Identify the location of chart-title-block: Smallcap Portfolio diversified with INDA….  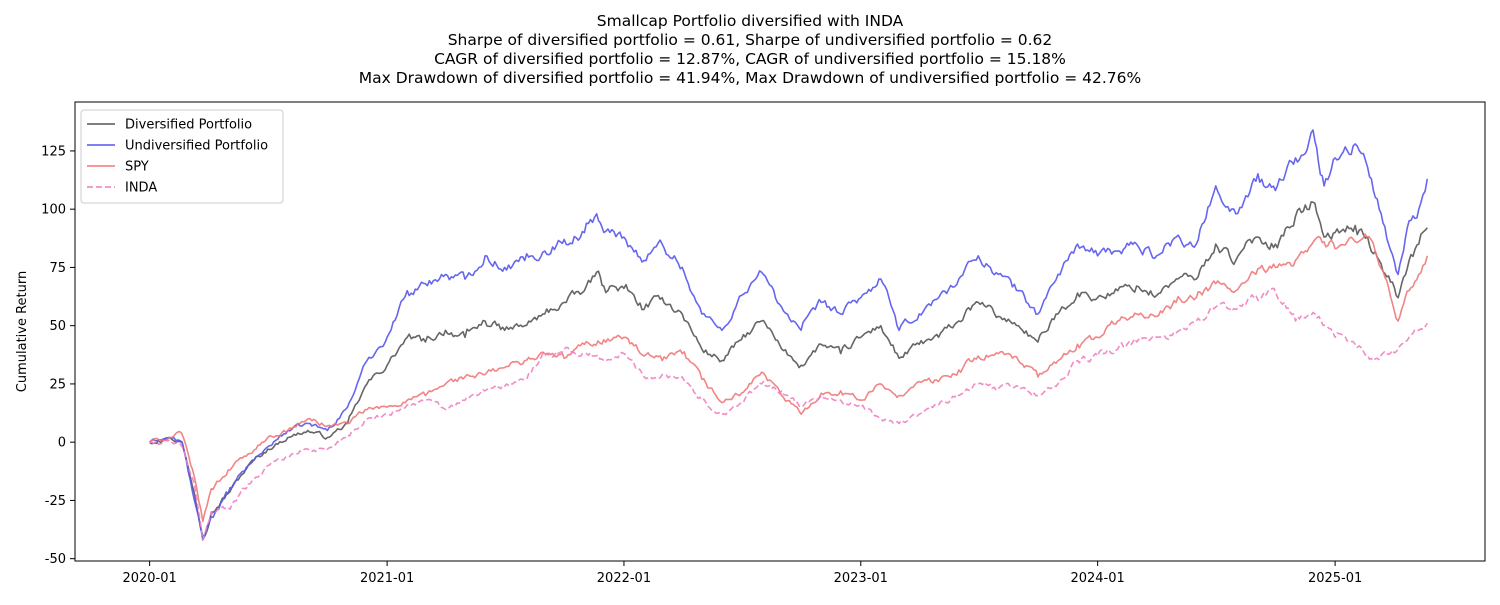
(750, 50).